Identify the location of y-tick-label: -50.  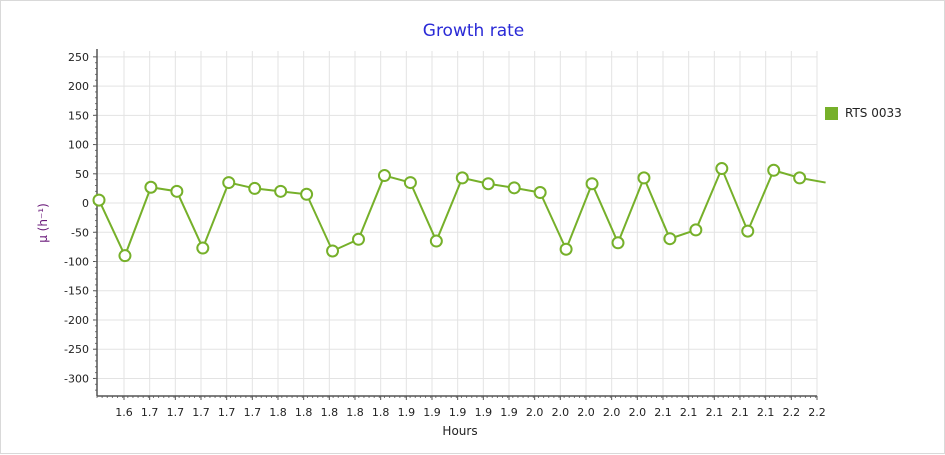
(80, 232).